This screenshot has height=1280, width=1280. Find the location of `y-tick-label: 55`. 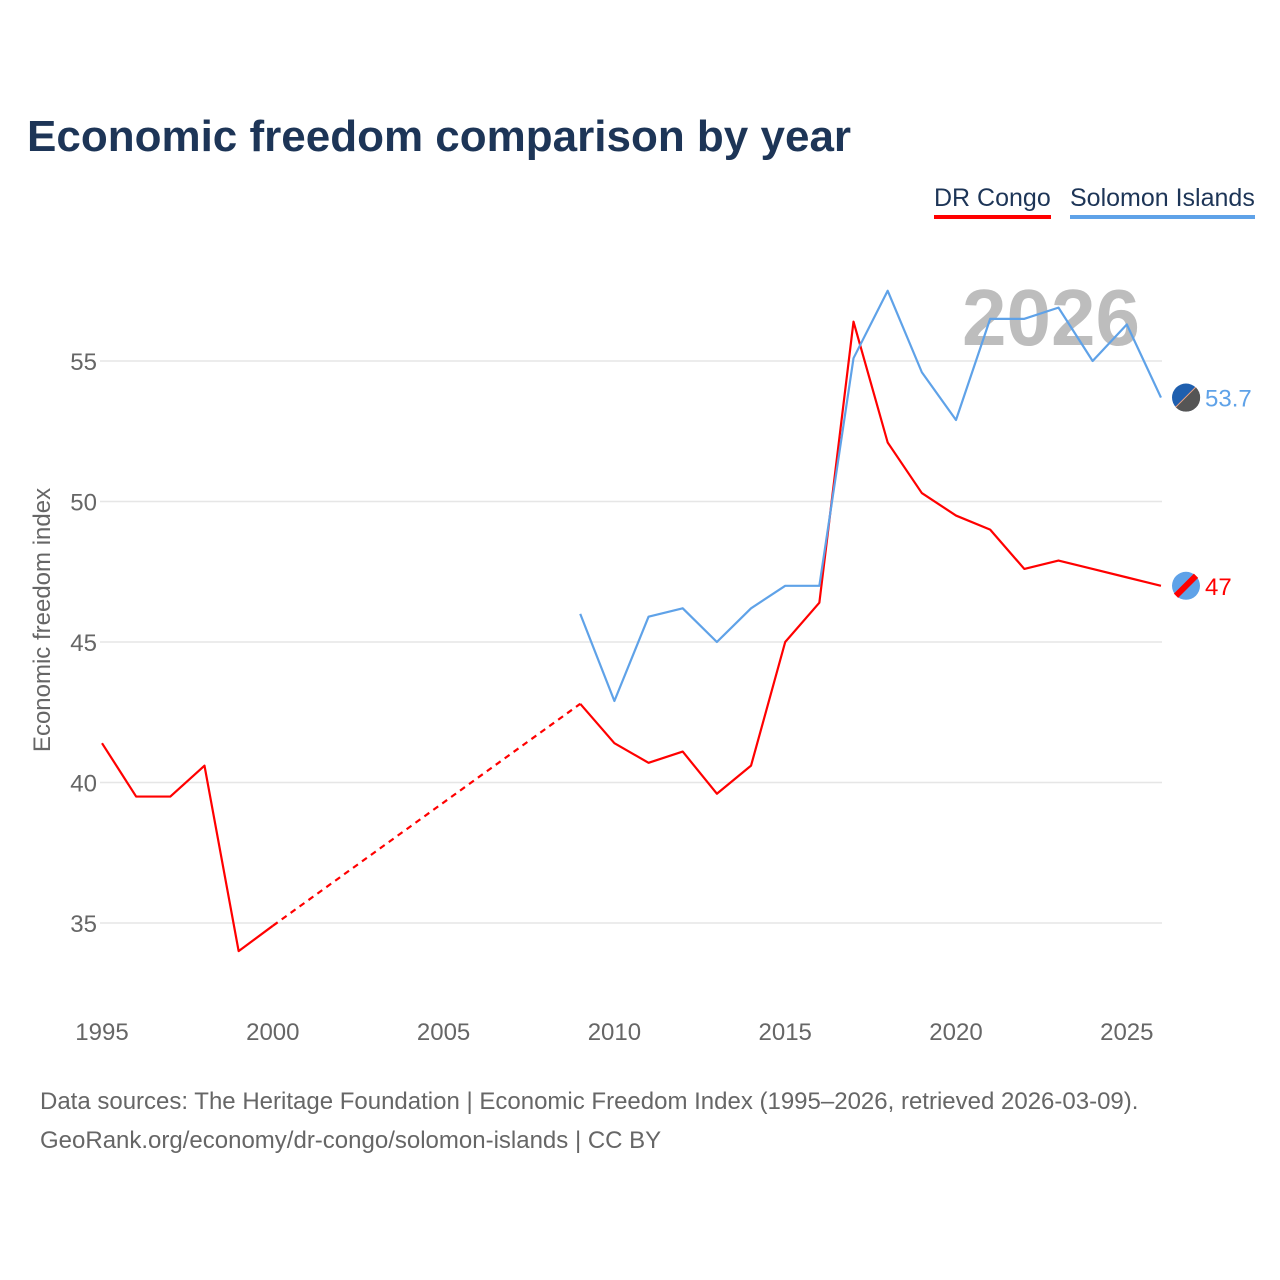

y-tick-label: 55 is located at coordinates (83, 362).